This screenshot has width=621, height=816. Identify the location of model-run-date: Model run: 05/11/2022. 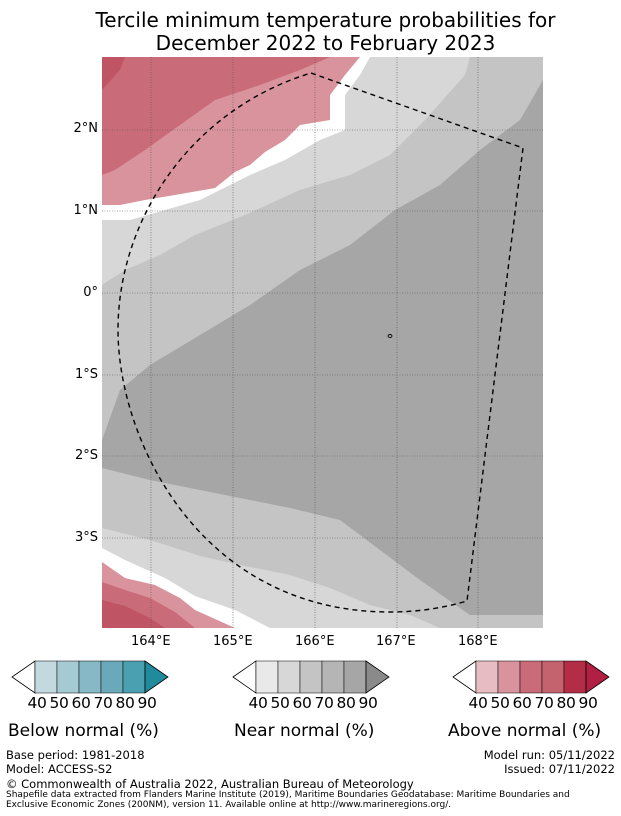
(549, 755).